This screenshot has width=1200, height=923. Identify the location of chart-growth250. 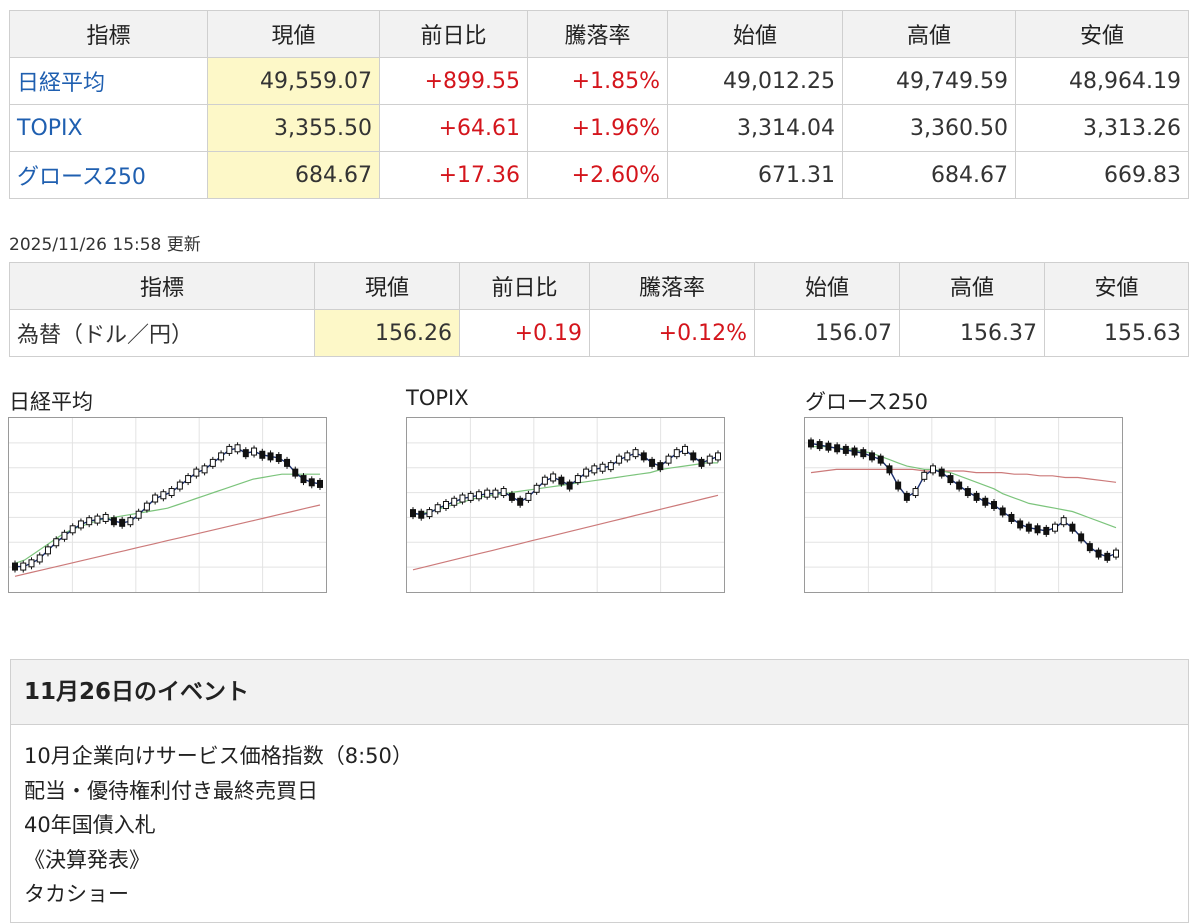
(963, 505).